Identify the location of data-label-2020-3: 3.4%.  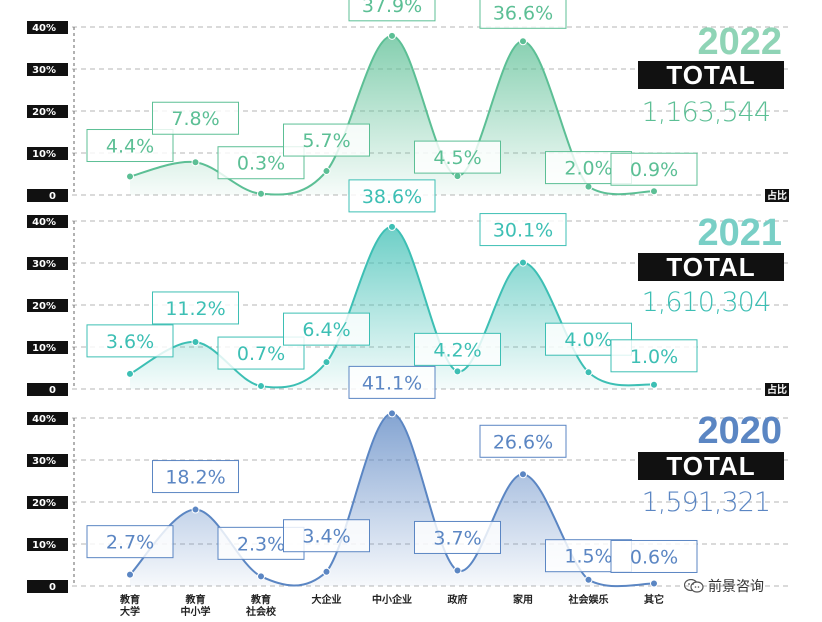
(326, 537).